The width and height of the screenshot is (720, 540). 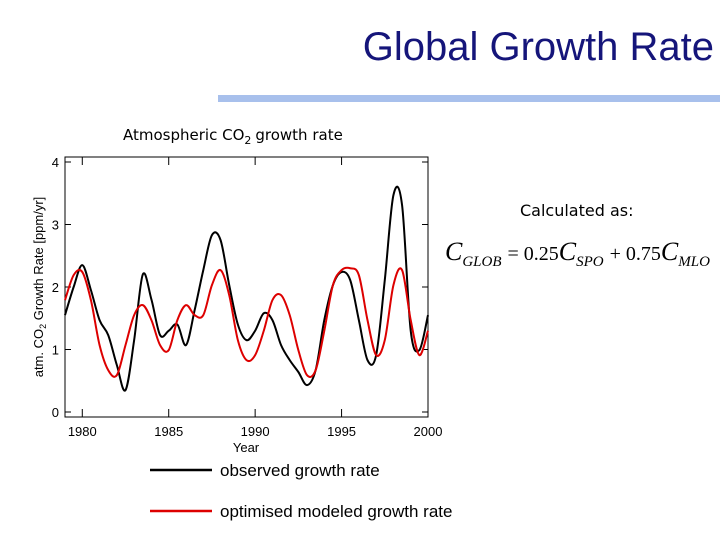 I want to click on chart-title: Atmospheric CO2 growth rate, so click(x=233, y=136).